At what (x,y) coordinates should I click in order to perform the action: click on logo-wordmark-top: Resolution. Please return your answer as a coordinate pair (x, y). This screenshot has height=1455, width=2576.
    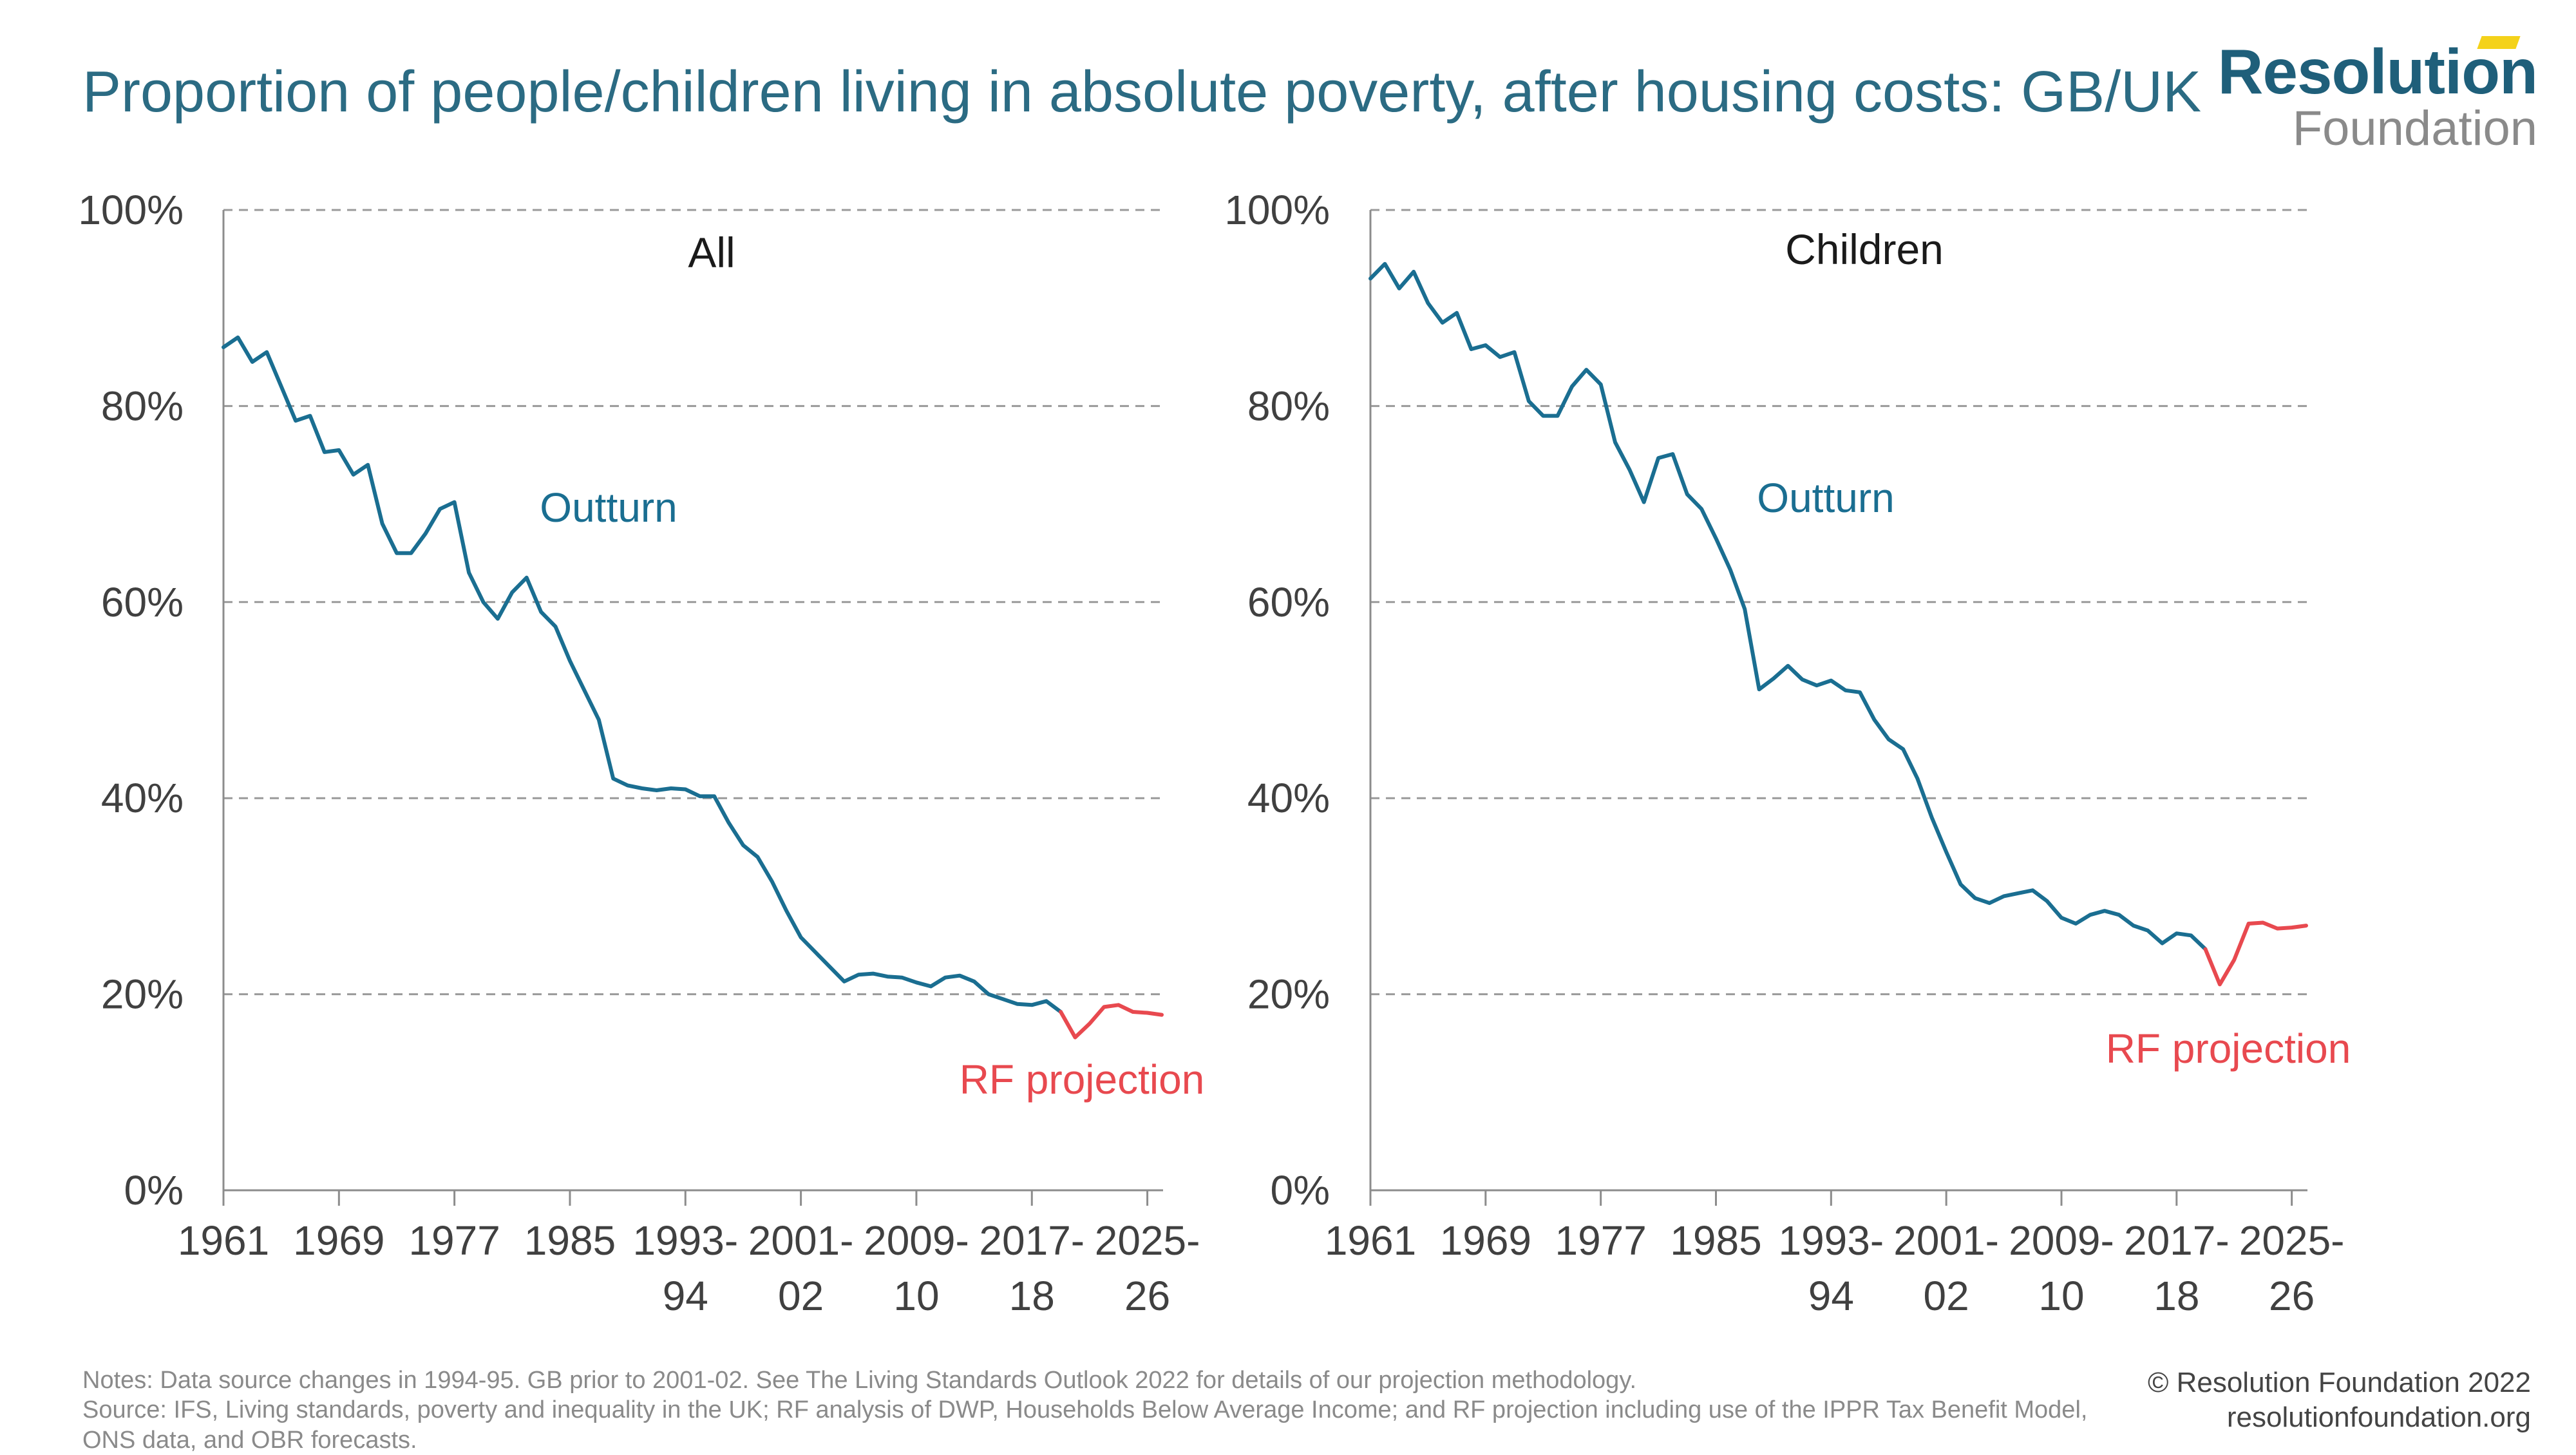
    Looking at the image, I should click on (2378, 69).